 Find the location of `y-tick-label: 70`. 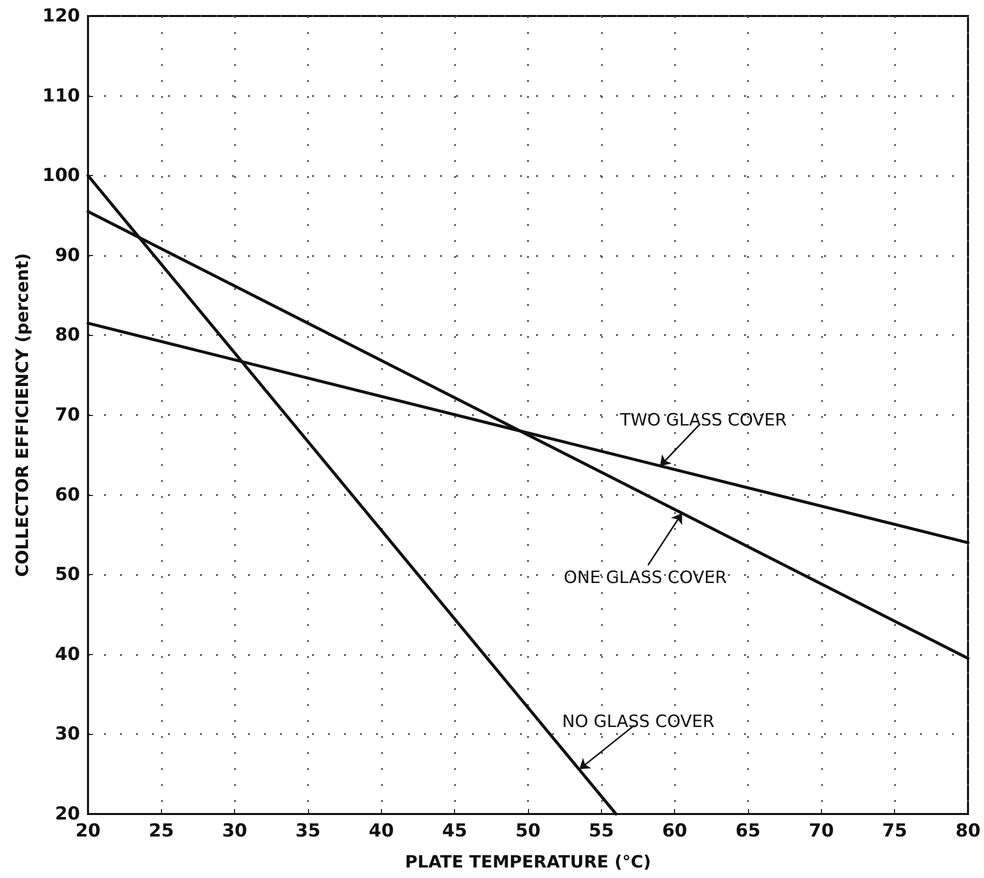

y-tick-label: 70 is located at coordinates (67, 415).